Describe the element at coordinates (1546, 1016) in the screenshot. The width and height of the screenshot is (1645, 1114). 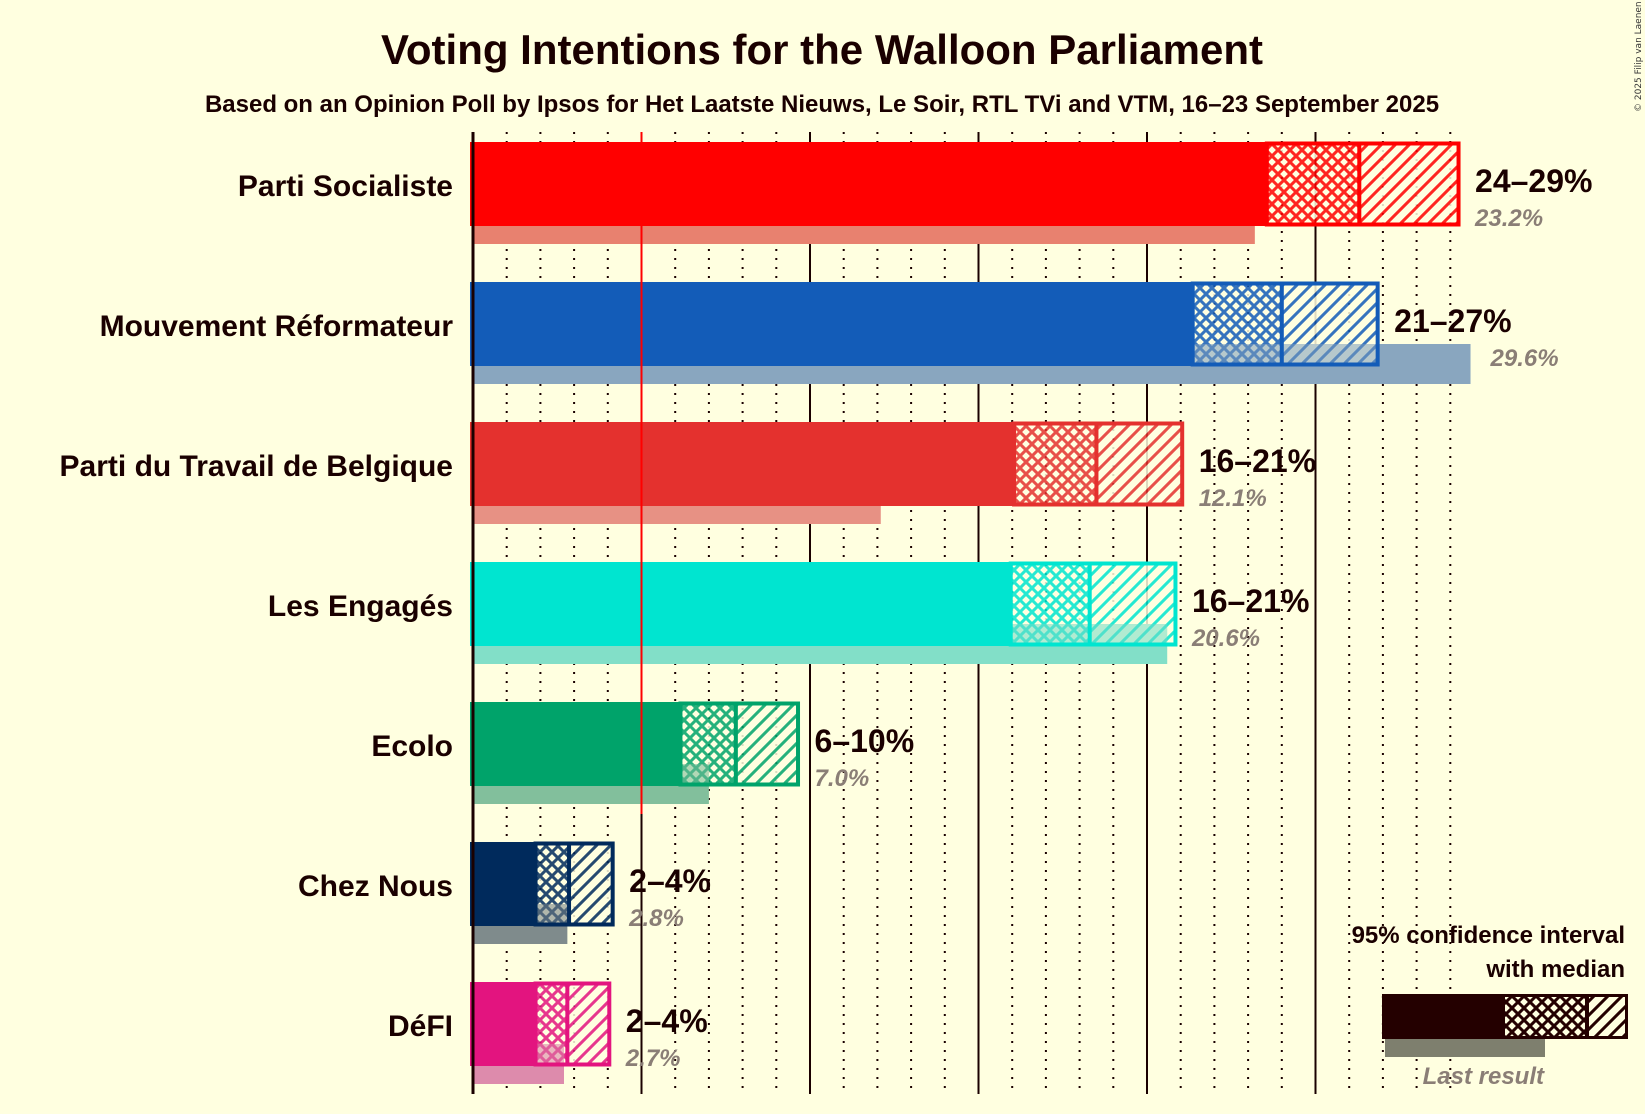
I see `legend-ci-lower` at that location.